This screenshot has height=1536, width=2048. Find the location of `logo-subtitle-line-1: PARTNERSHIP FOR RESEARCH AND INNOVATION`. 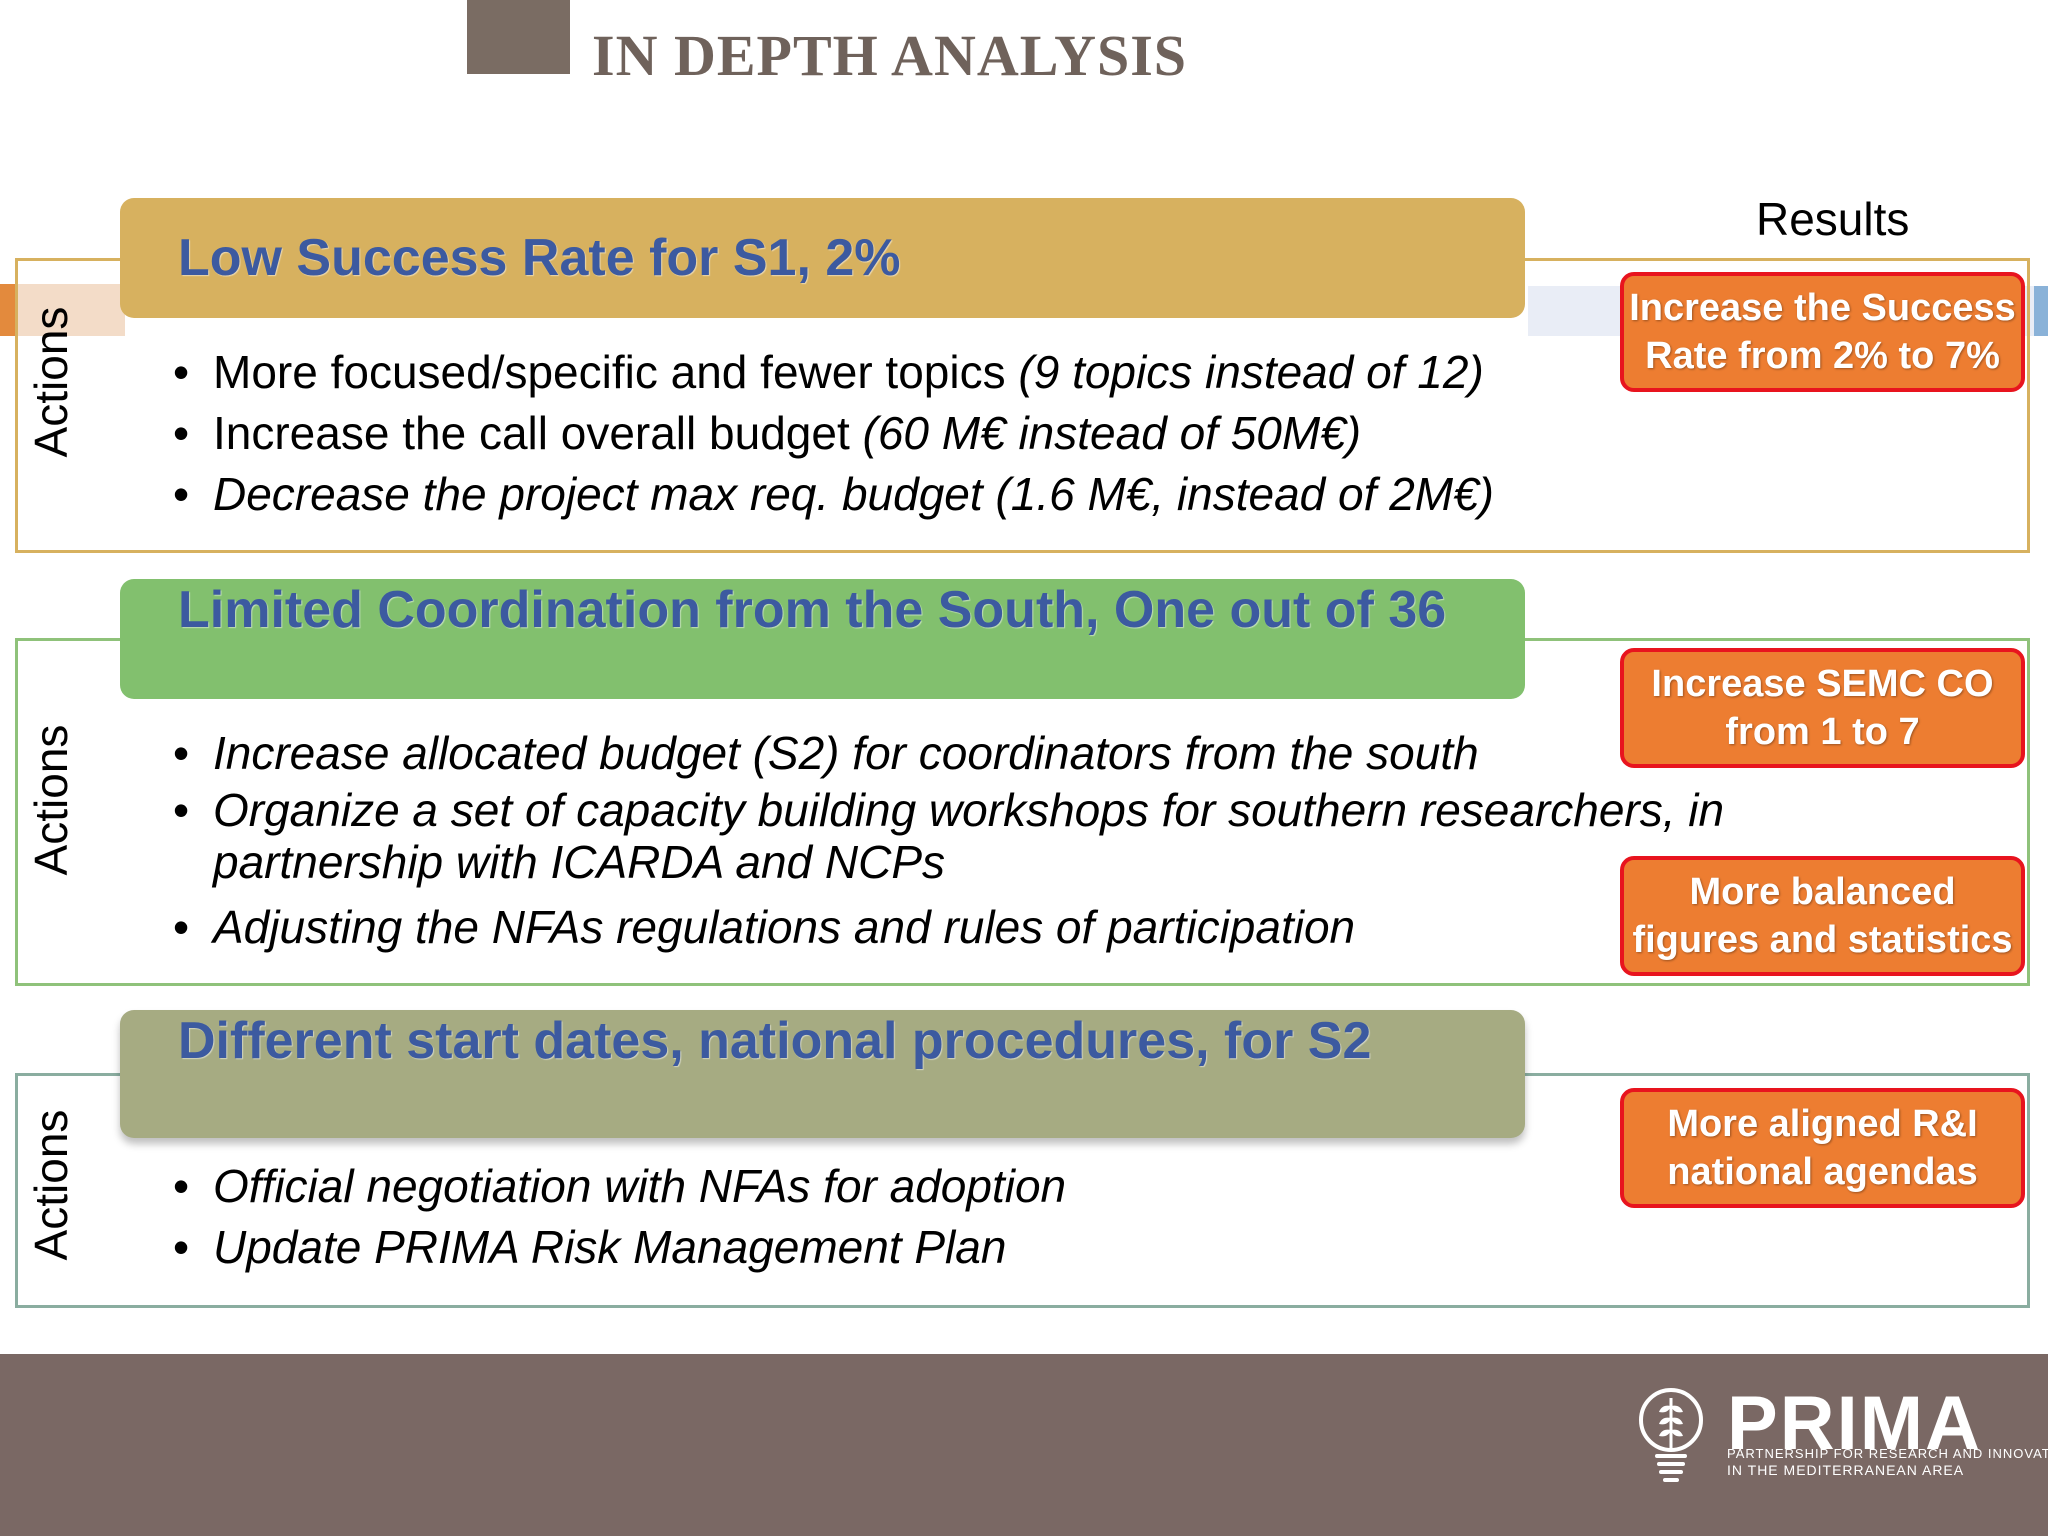

logo-subtitle-line-1: PARTNERSHIP FOR RESEARCH AND INNOVATION is located at coordinates (1887, 1453).